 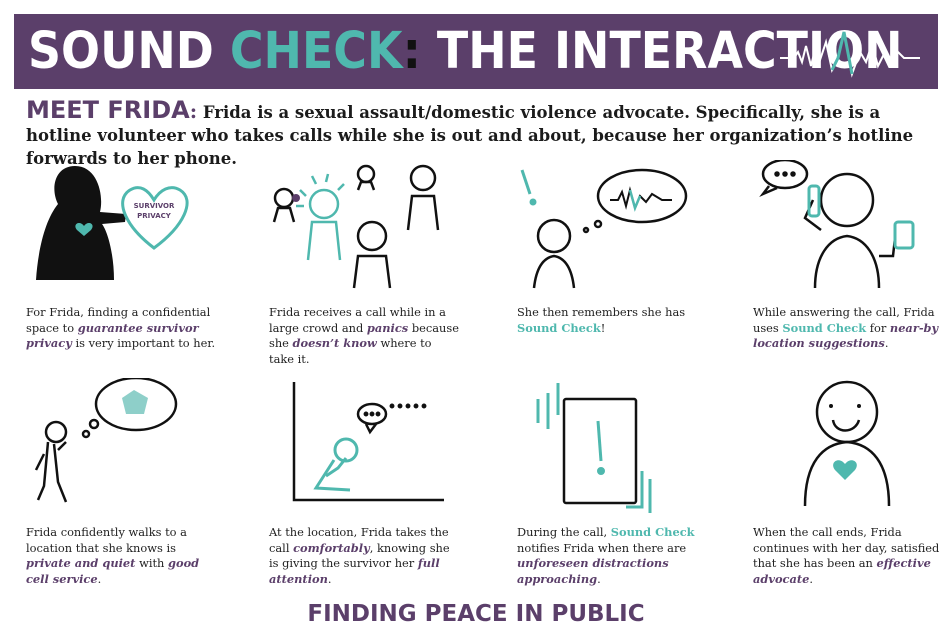 I want to click on page-title: SOUND CHECK: THE INTERACTION, so click(x=465, y=52).